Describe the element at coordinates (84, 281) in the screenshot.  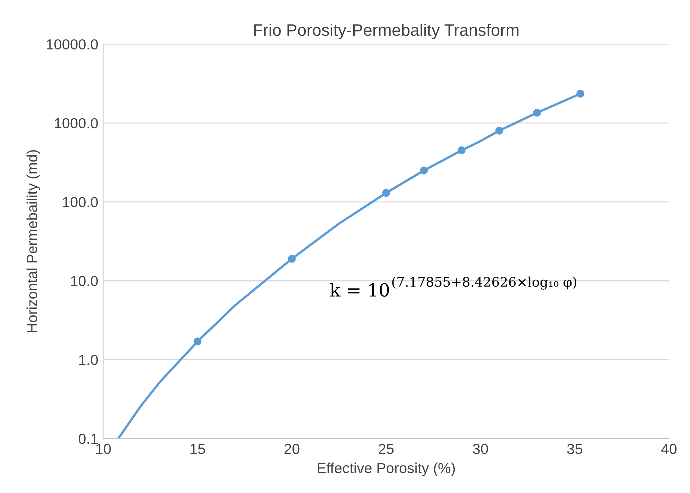
I see `y-tick-label: 10.0` at that location.